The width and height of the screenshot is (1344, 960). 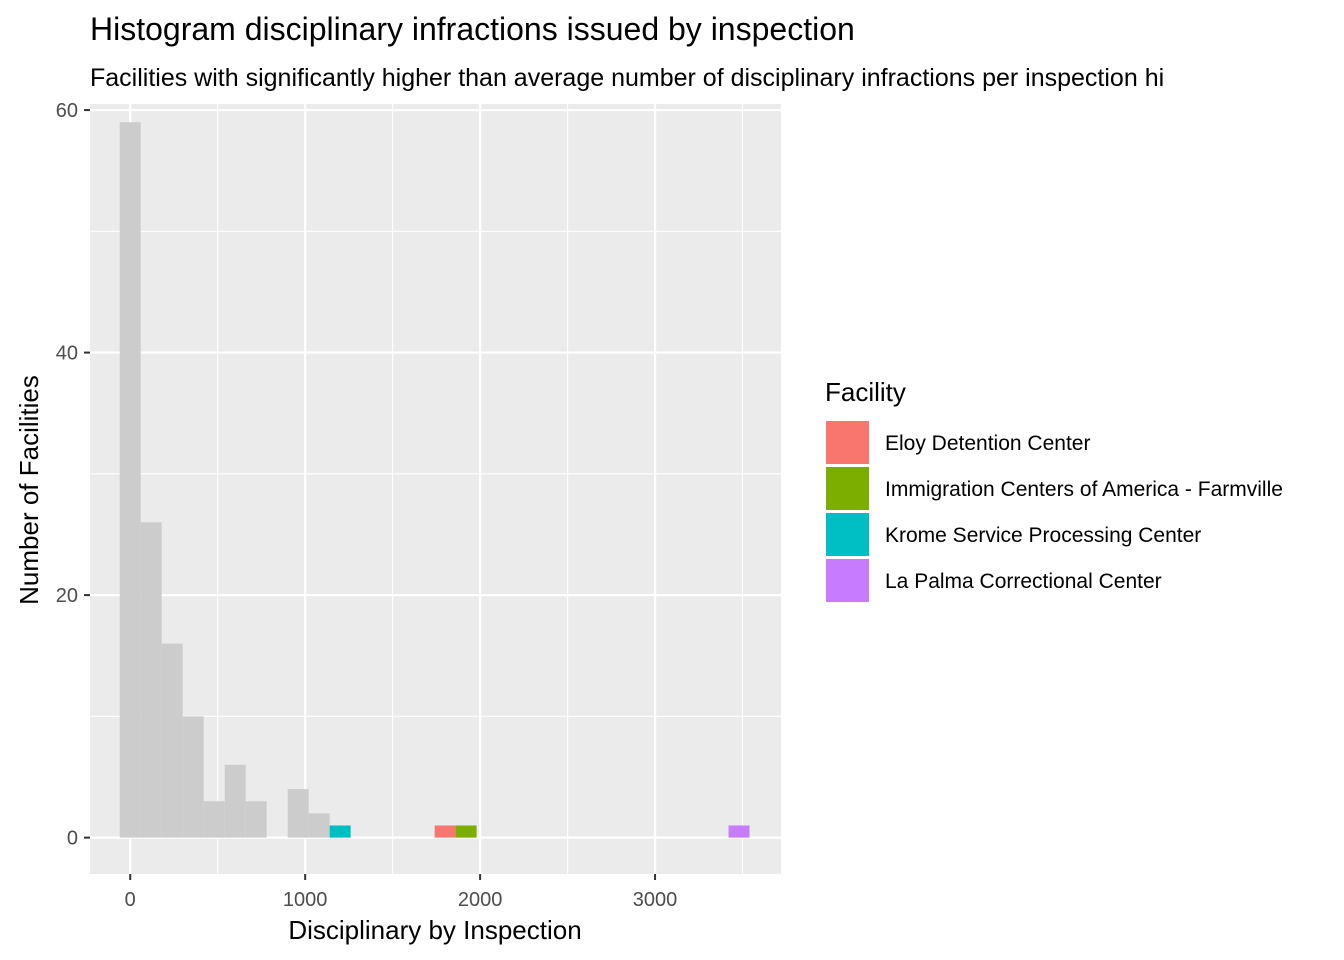 I want to click on y-tick-label: 40, so click(x=67, y=354).